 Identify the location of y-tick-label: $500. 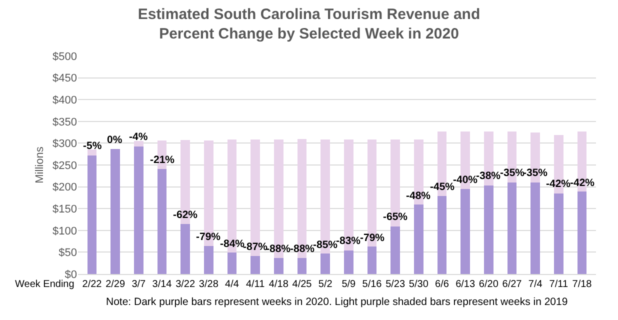
(64, 56).